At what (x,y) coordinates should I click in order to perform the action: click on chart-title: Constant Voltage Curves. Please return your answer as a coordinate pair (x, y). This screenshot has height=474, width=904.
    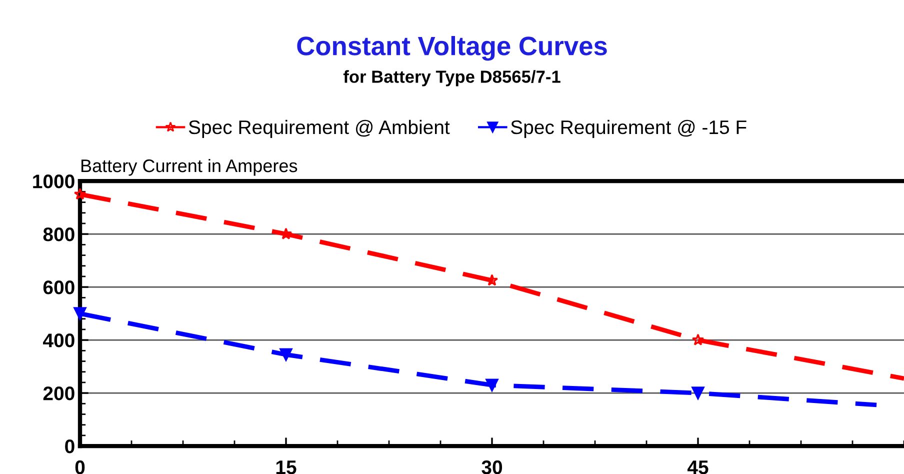
    Looking at the image, I should click on (452, 48).